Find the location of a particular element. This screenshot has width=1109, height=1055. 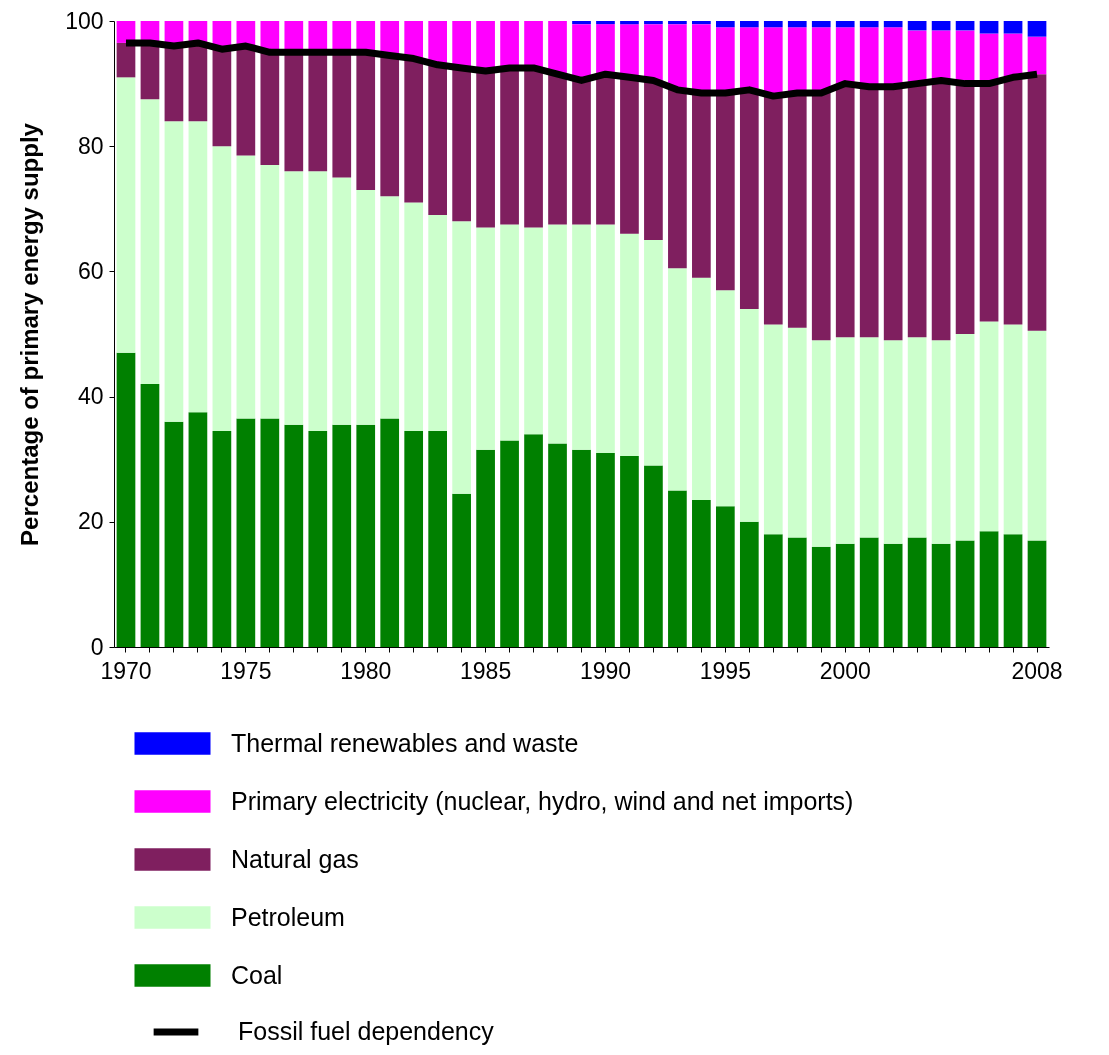

legend-label: Thermal renewables and waste is located at coordinates (405, 742).